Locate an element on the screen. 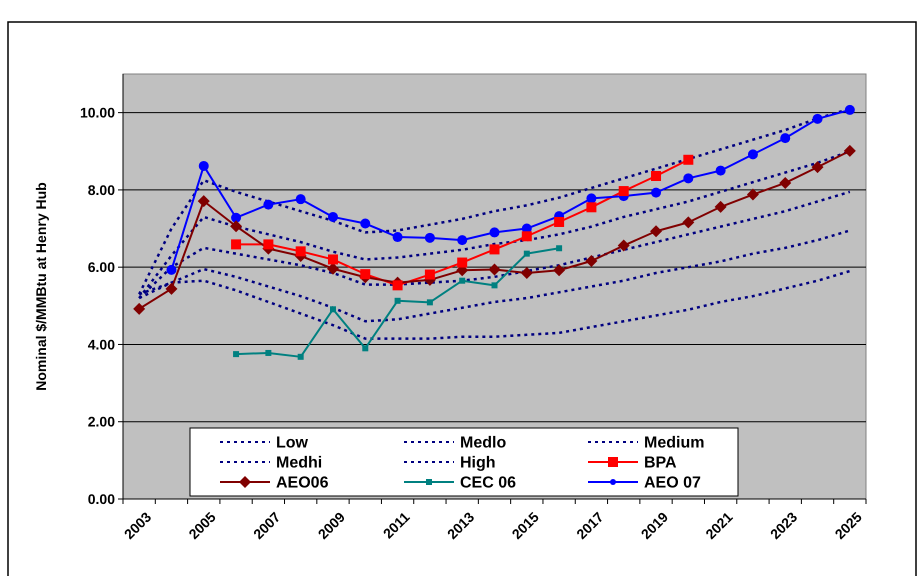  legend-label: AEO 07 is located at coordinates (673, 483).